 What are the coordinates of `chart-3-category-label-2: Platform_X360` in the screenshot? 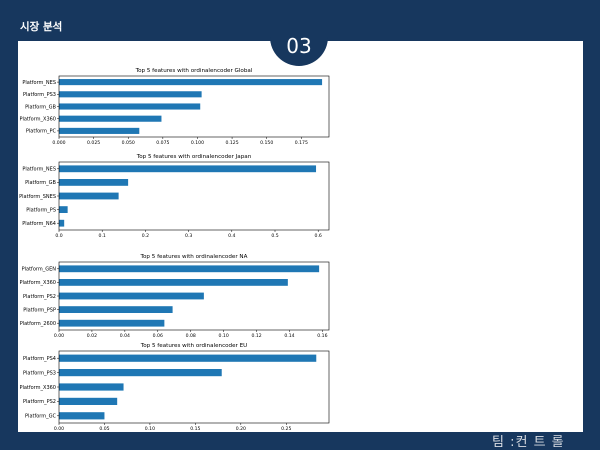 It's located at (37, 388).